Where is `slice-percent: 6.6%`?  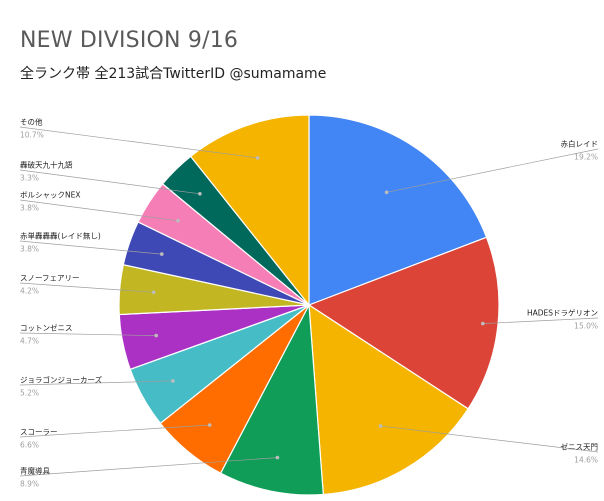 slice-percent: 6.6% is located at coordinates (29, 445).